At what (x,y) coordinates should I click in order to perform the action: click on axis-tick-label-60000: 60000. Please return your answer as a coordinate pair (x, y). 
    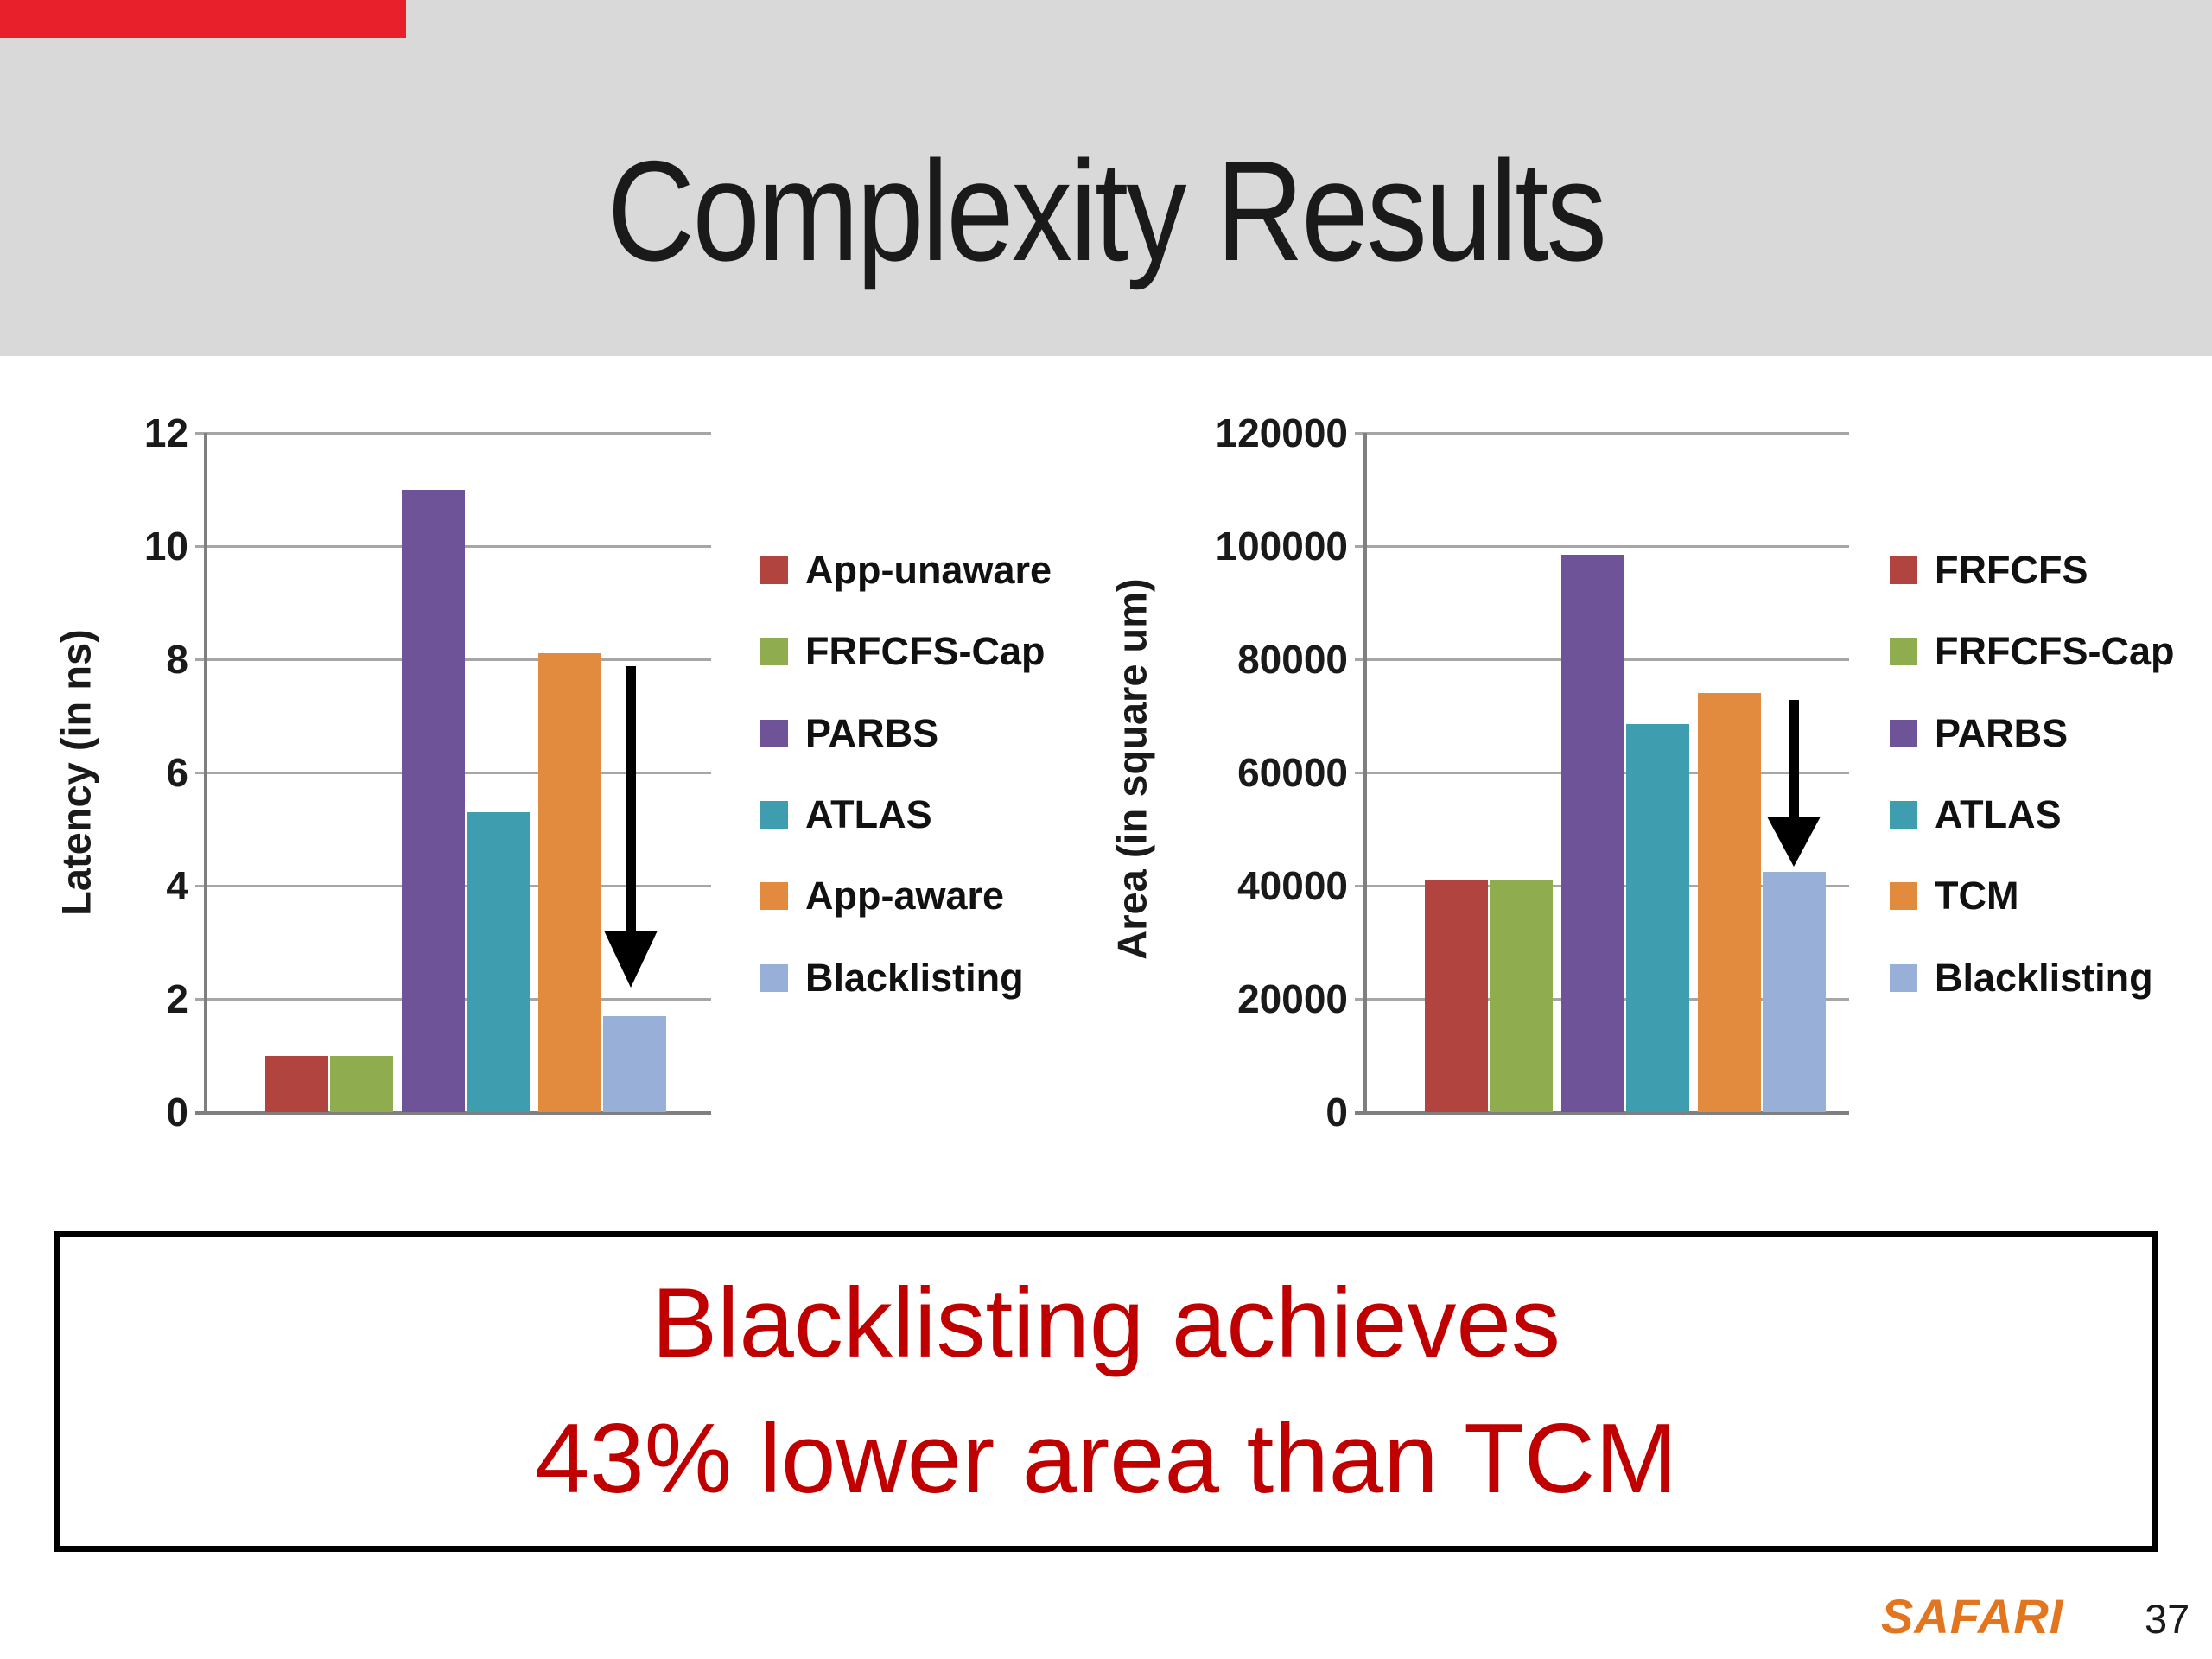
    Looking at the image, I should click on (1292, 772).